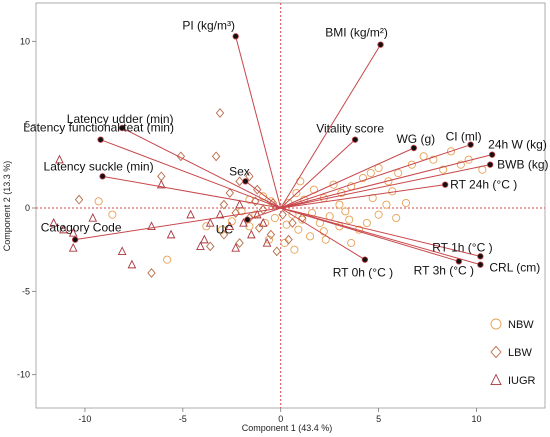  Describe the element at coordinates (462, 247) in the screenshot. I see `loading-label: RT 1h (°C )` at that location.